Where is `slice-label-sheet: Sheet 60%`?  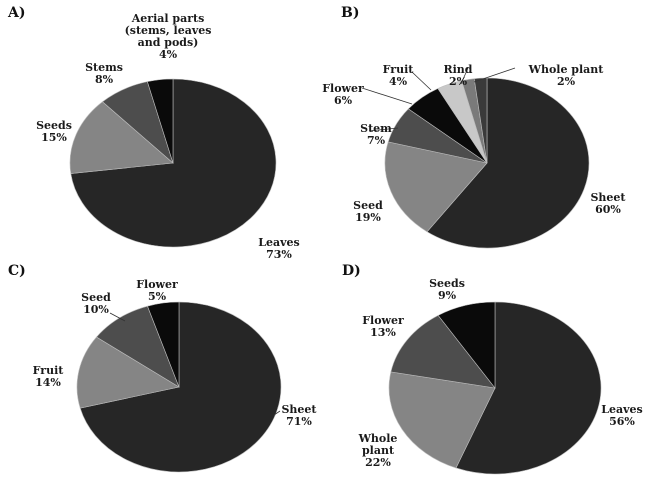
slice-label-sheet: Sheet 60% is located at coordinates (608, 203).